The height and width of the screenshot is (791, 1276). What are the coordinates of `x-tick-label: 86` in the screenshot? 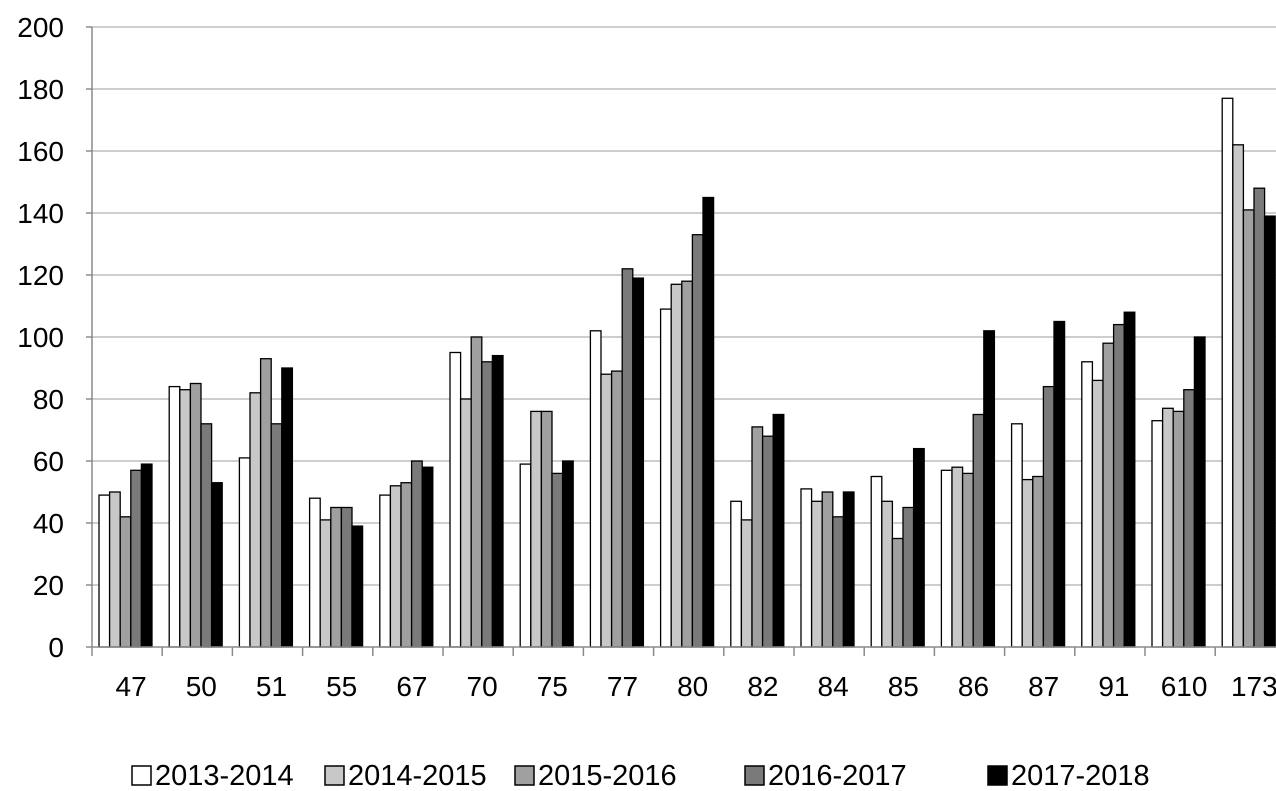 It's located at (973, 686).